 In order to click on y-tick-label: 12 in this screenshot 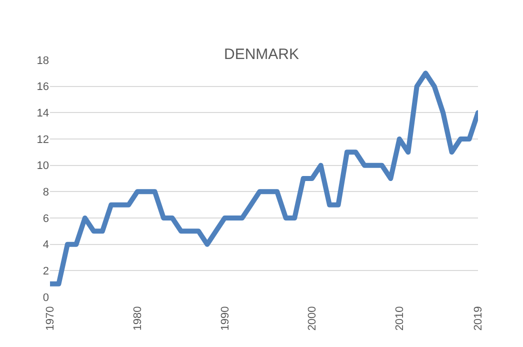, I will do `click(42, 140)`.